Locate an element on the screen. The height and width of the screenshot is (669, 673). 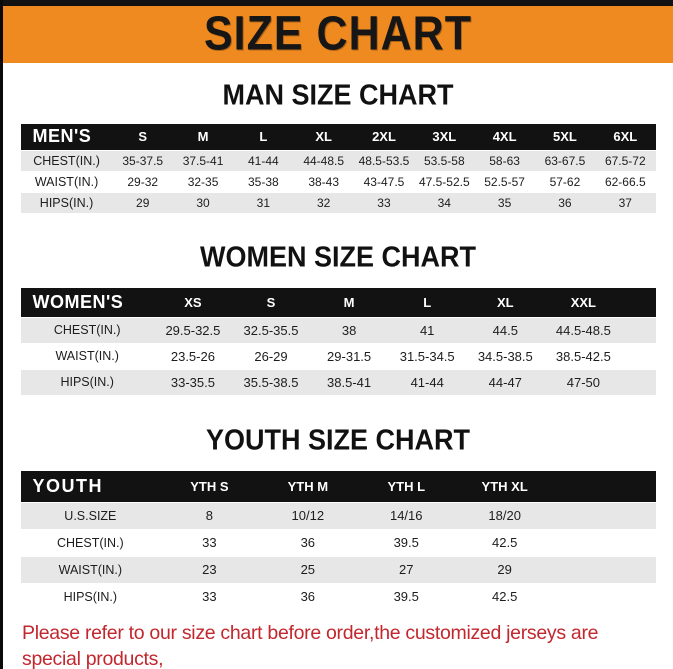
table-row: WAIST(IN.) 23 25 27 29 is located at coordinates (338, 569).